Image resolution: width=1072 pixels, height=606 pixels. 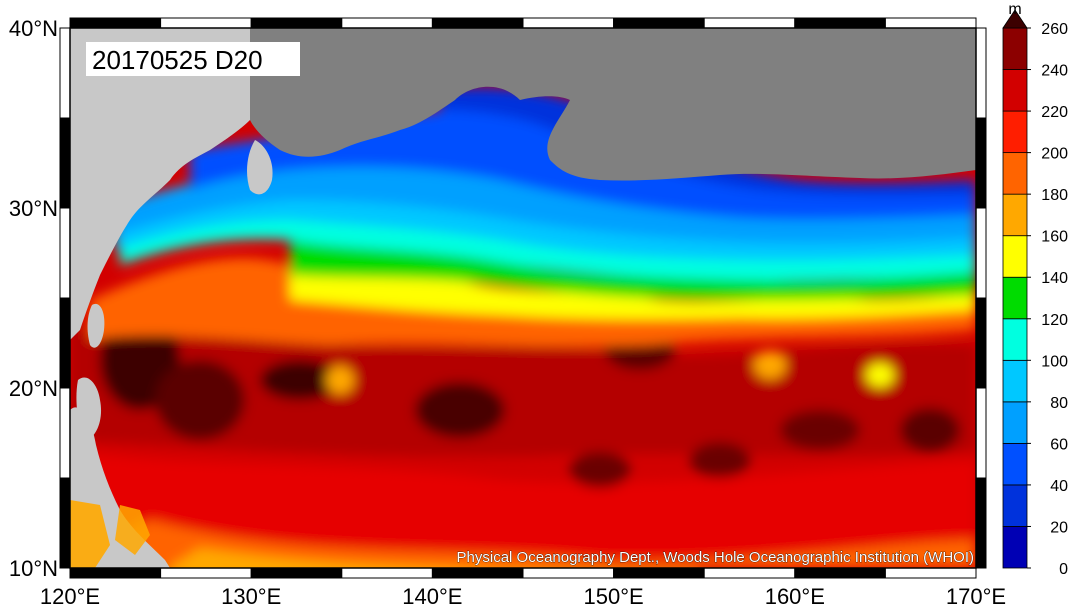 I want to click on land-taiwan, so click(x=96, y=325).